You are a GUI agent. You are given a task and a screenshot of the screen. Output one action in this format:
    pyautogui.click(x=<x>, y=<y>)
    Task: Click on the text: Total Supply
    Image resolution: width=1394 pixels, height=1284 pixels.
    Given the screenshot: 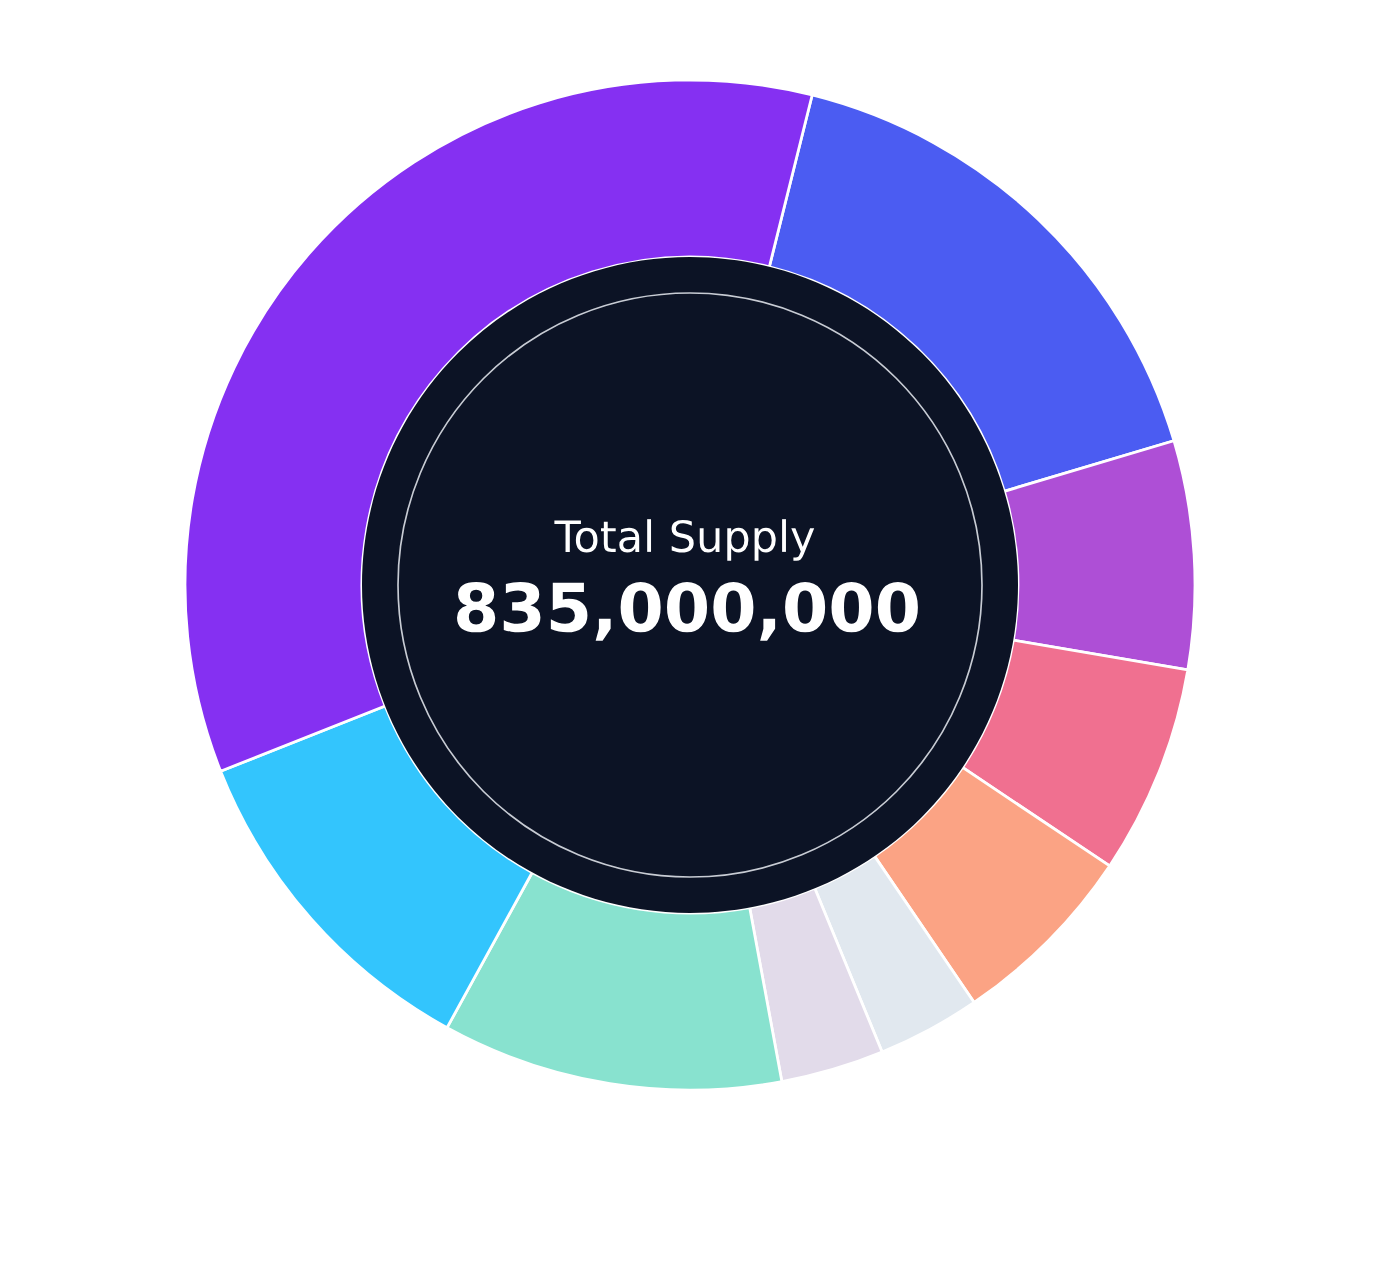 What is the action you would take?
    pyautogui.click(x=684, y=540)
    